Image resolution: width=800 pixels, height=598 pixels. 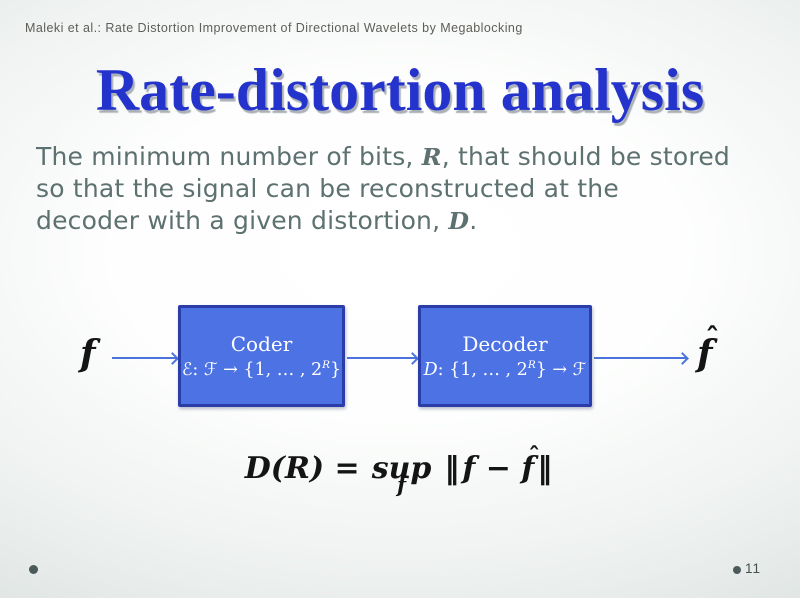 I want to click on page-title: Rate-distortion analysis, so click(x=400, y=90).